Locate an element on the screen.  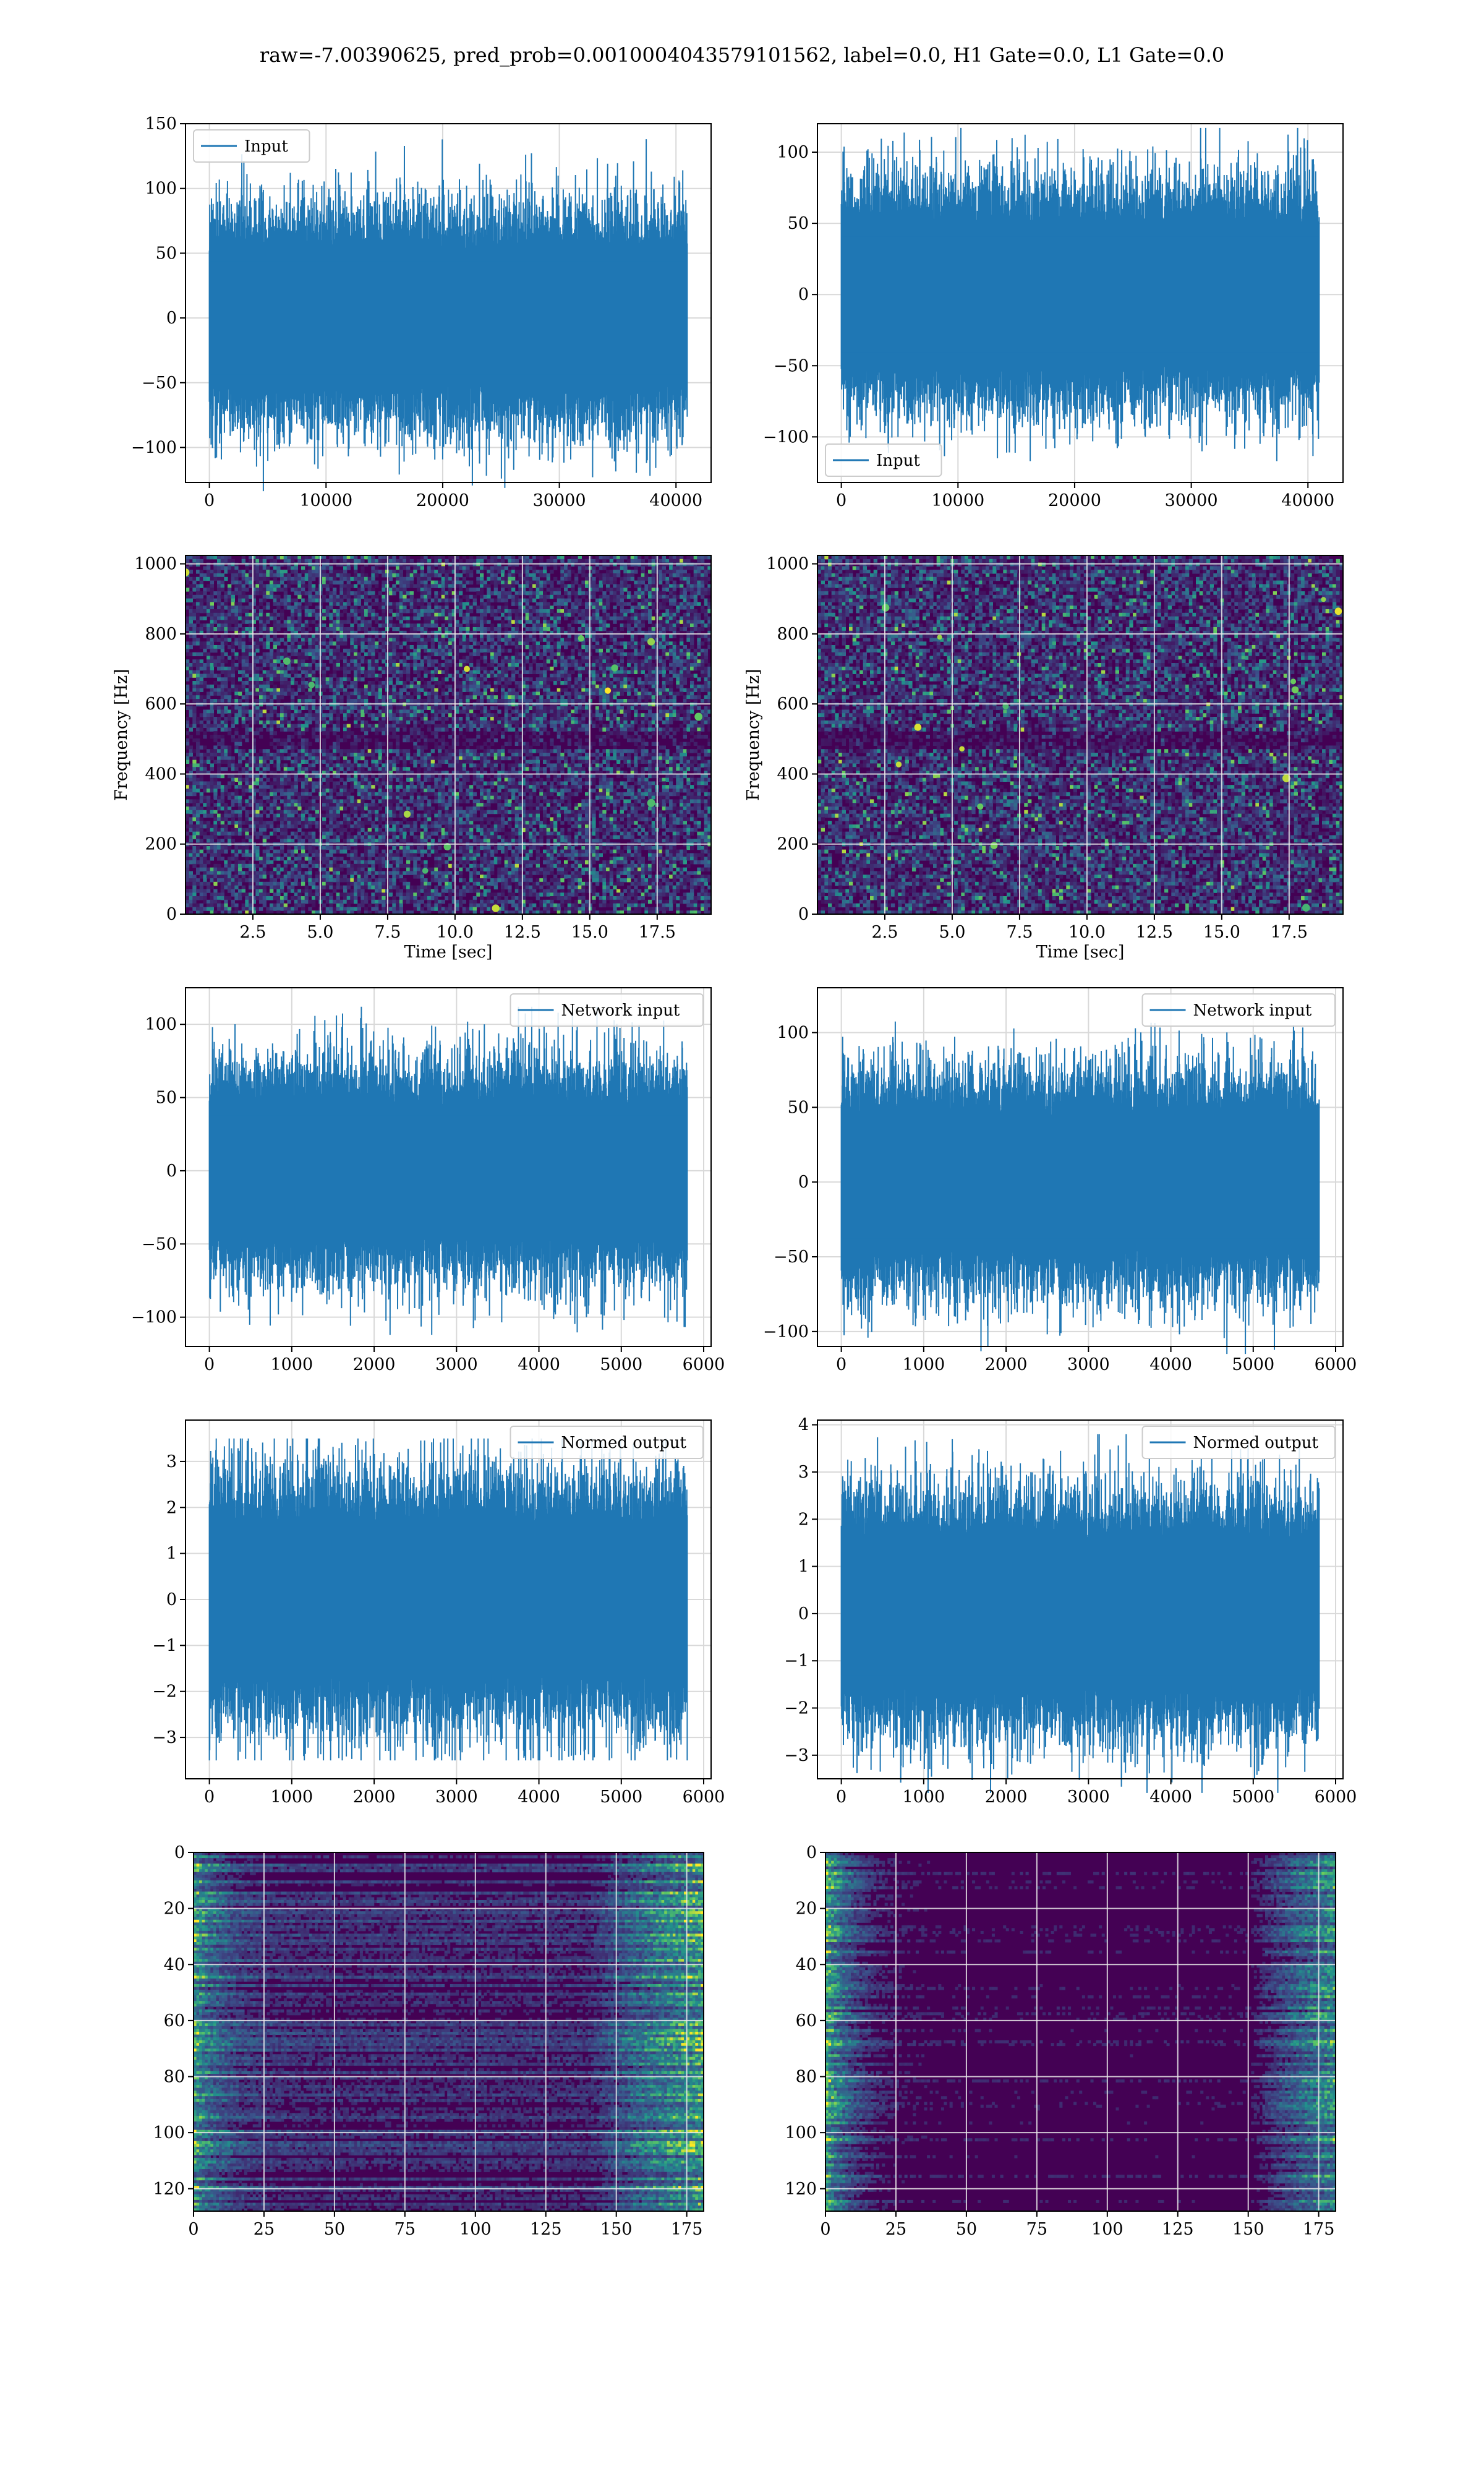
y-tick-label: 150 is located at coordinates (161, 124).